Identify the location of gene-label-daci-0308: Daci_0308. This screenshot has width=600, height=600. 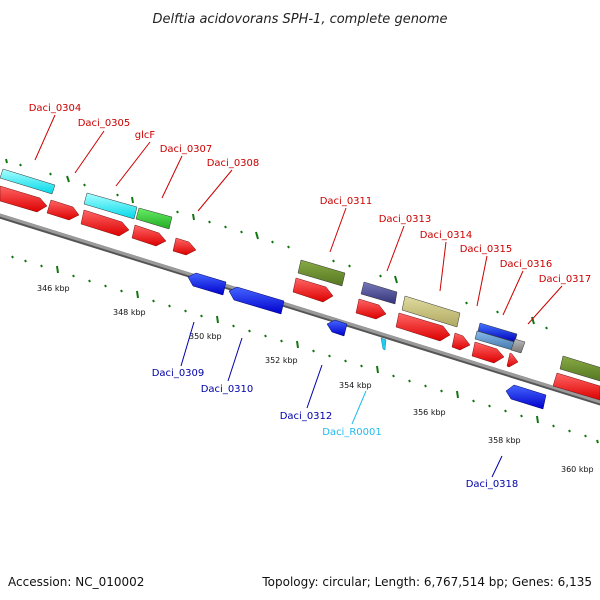
(233, 163).